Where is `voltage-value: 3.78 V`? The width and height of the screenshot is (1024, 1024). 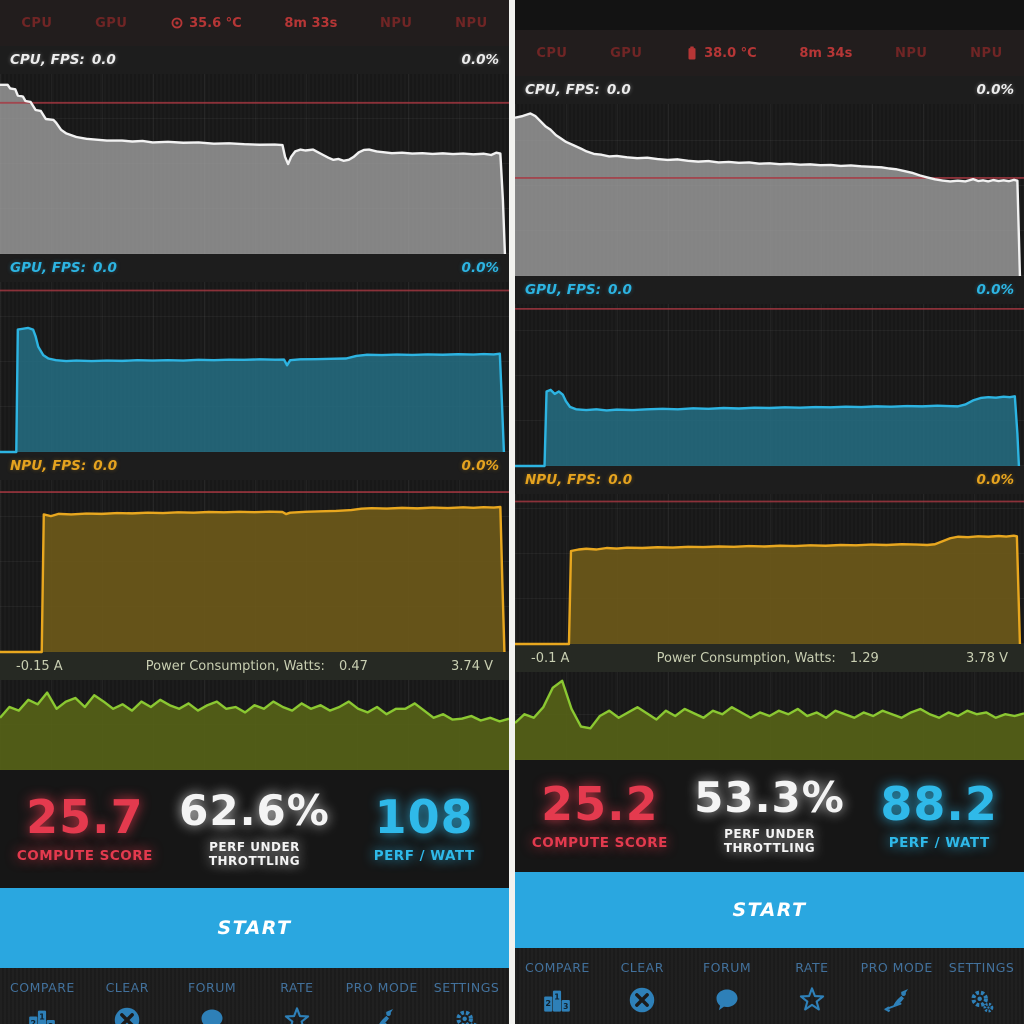 voltage-value: 3.78 V is located at coordinates (987, 658).